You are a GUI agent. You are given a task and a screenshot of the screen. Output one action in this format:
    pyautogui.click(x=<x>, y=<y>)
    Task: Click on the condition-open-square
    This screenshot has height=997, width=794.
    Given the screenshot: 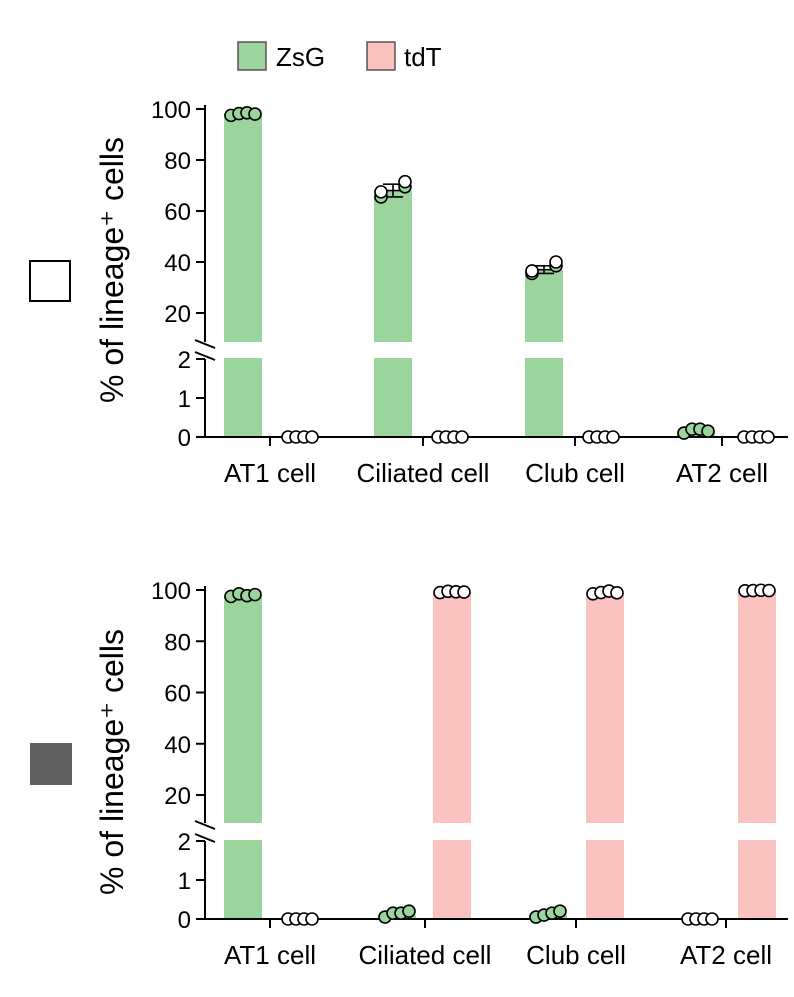 What is the action you would take?
    pyautogui.click(x=50, y=281)
    